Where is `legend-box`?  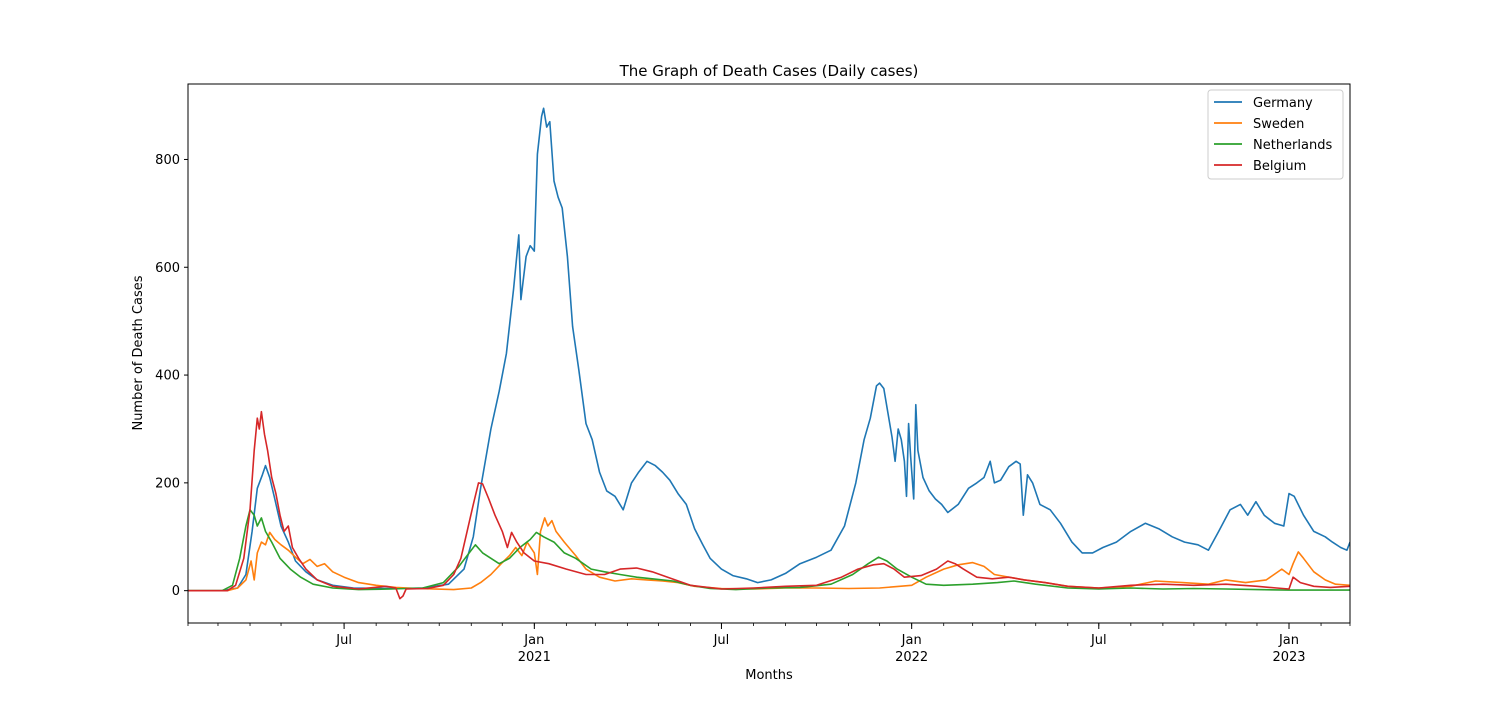 legend-box is located at coordinates (1275, 134).